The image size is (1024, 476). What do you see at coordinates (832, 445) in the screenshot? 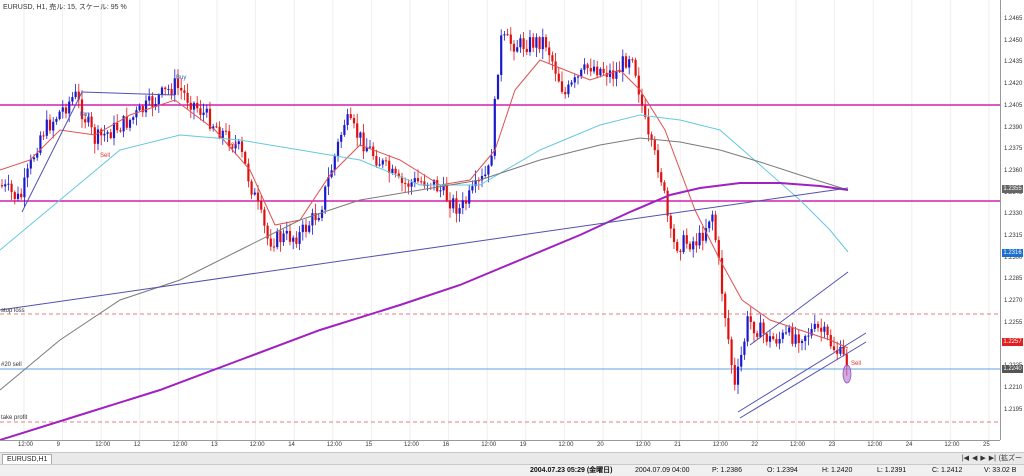
I see `time-tick-label: 23` at bounding box center [832, 445].